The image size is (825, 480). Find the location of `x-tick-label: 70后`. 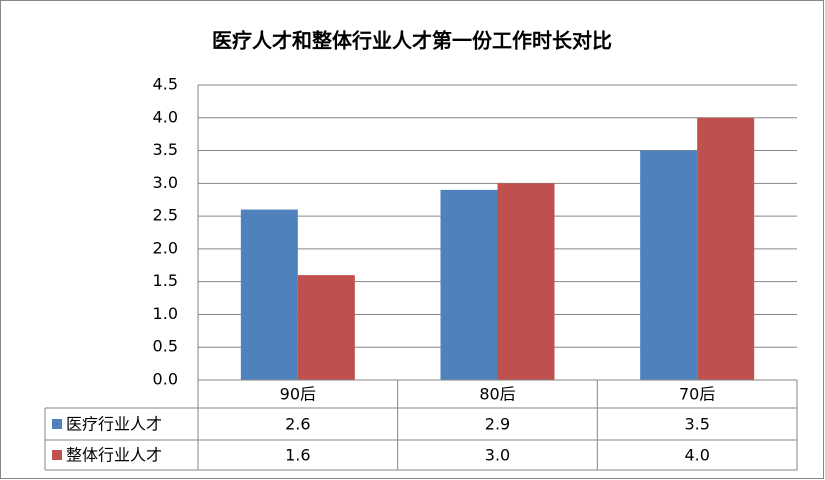

x-tick-label: 70后 is located at coordinates (697, 394).